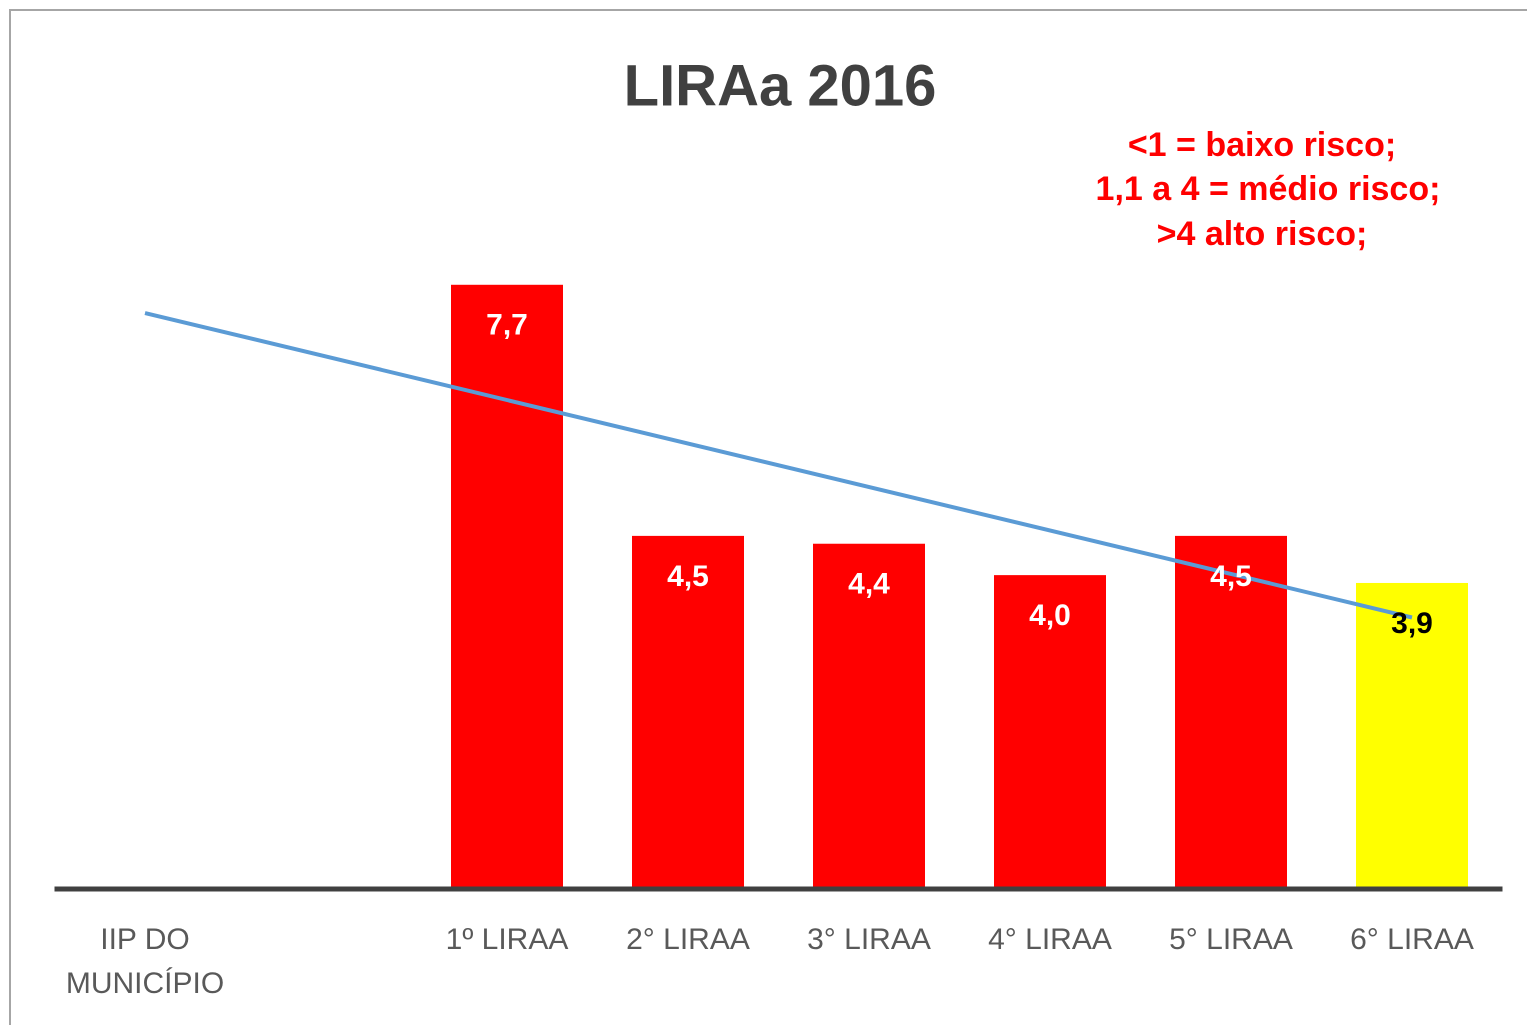  I want to click on value-label: 7,7, so click(507, 325).